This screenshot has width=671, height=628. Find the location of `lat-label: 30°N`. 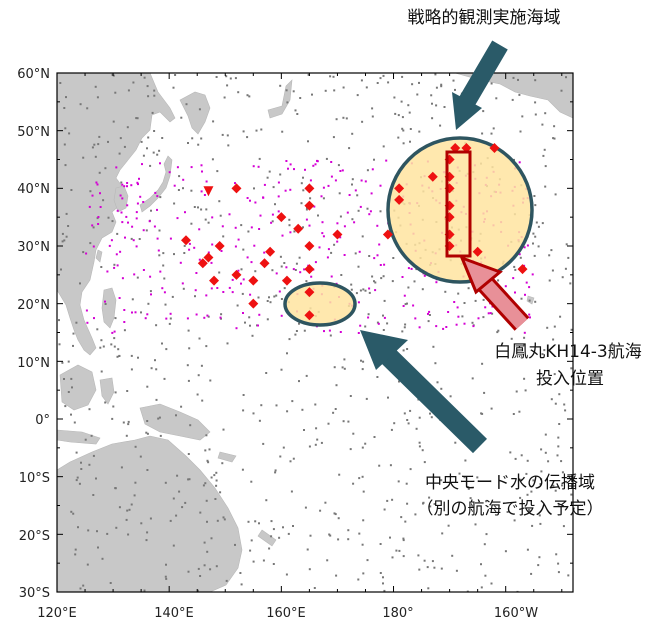

lat-label: 30°N is located at coordinates (33, 247).